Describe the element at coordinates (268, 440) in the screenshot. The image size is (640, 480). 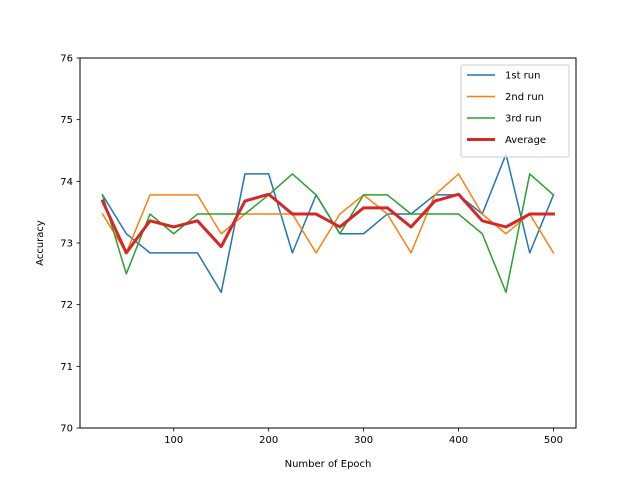
I see `x-tick-label: 200` at that location.